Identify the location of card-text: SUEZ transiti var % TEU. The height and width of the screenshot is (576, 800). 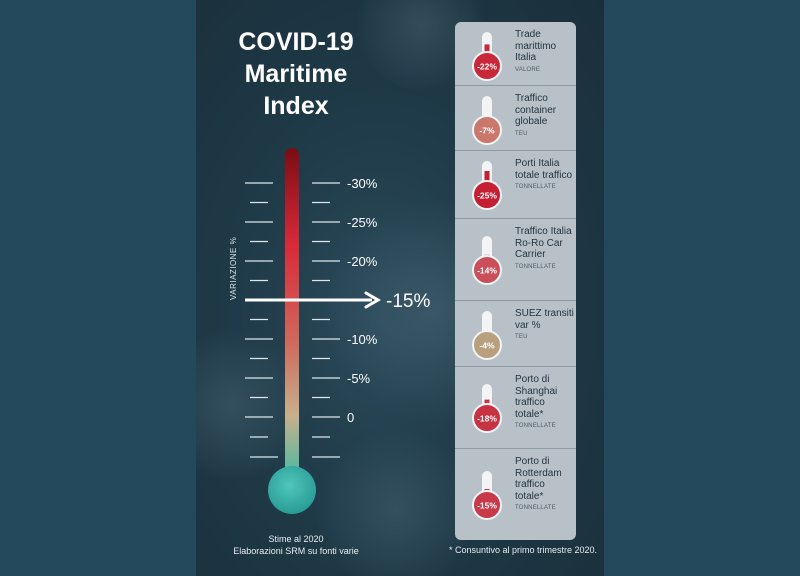
(545, 324).